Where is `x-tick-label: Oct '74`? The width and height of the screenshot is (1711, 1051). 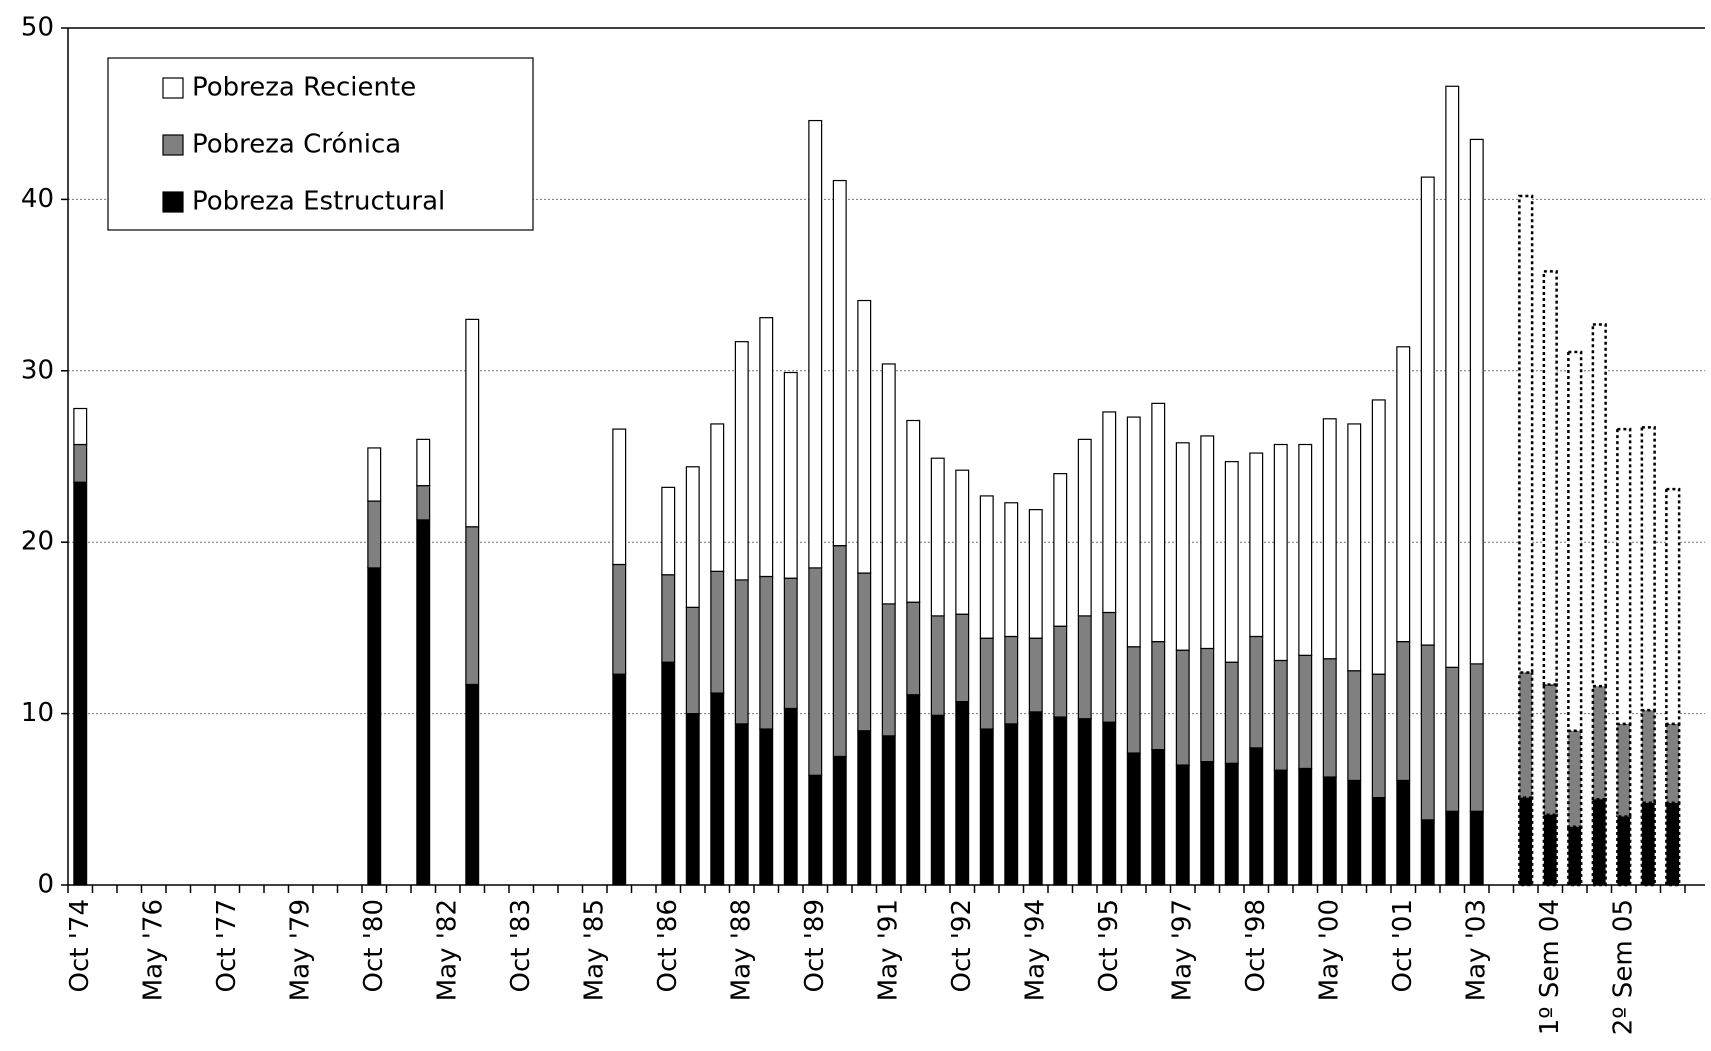 x-tick-label: Oct '74 is located at coordinates (80, 945).